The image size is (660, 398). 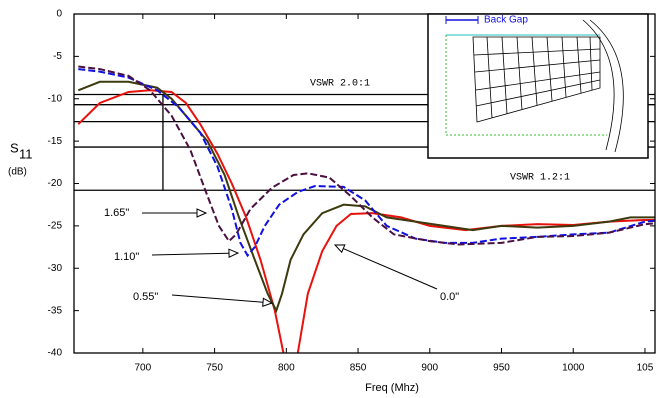 I want to click on series-label: 1.65", so click(x=116, y=213).